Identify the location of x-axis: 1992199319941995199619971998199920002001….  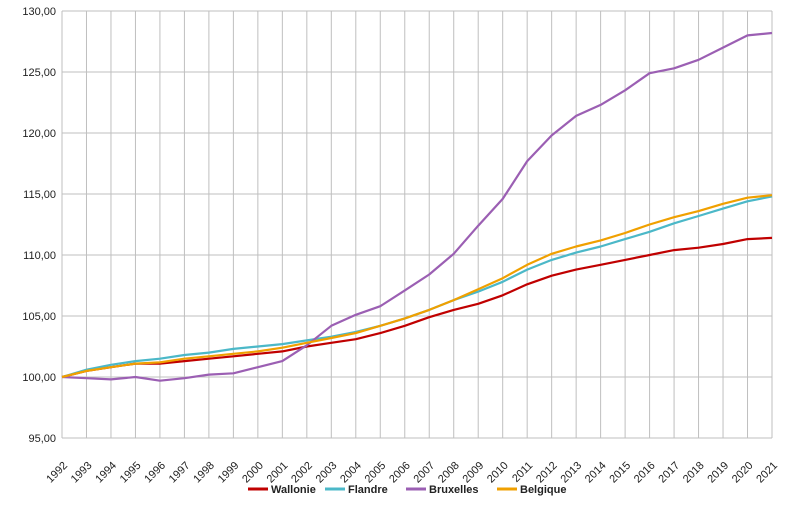
(412, 473).